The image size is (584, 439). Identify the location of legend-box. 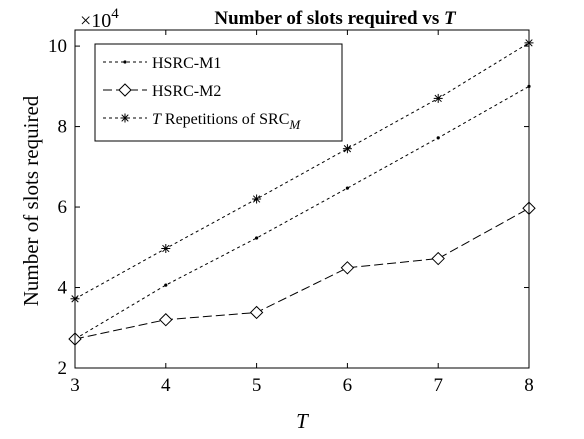
(218, 92).